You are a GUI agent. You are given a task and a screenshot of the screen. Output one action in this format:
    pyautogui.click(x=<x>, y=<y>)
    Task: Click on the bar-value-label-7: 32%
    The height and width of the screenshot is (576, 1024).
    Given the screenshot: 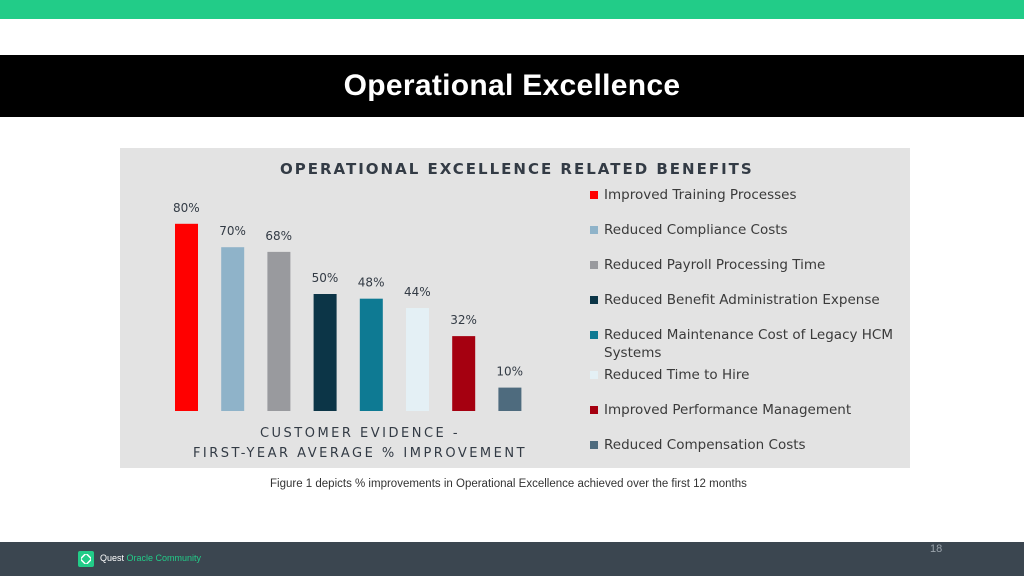 What is the action you would take?
    pyautogui.click(x=463, y=320)
    